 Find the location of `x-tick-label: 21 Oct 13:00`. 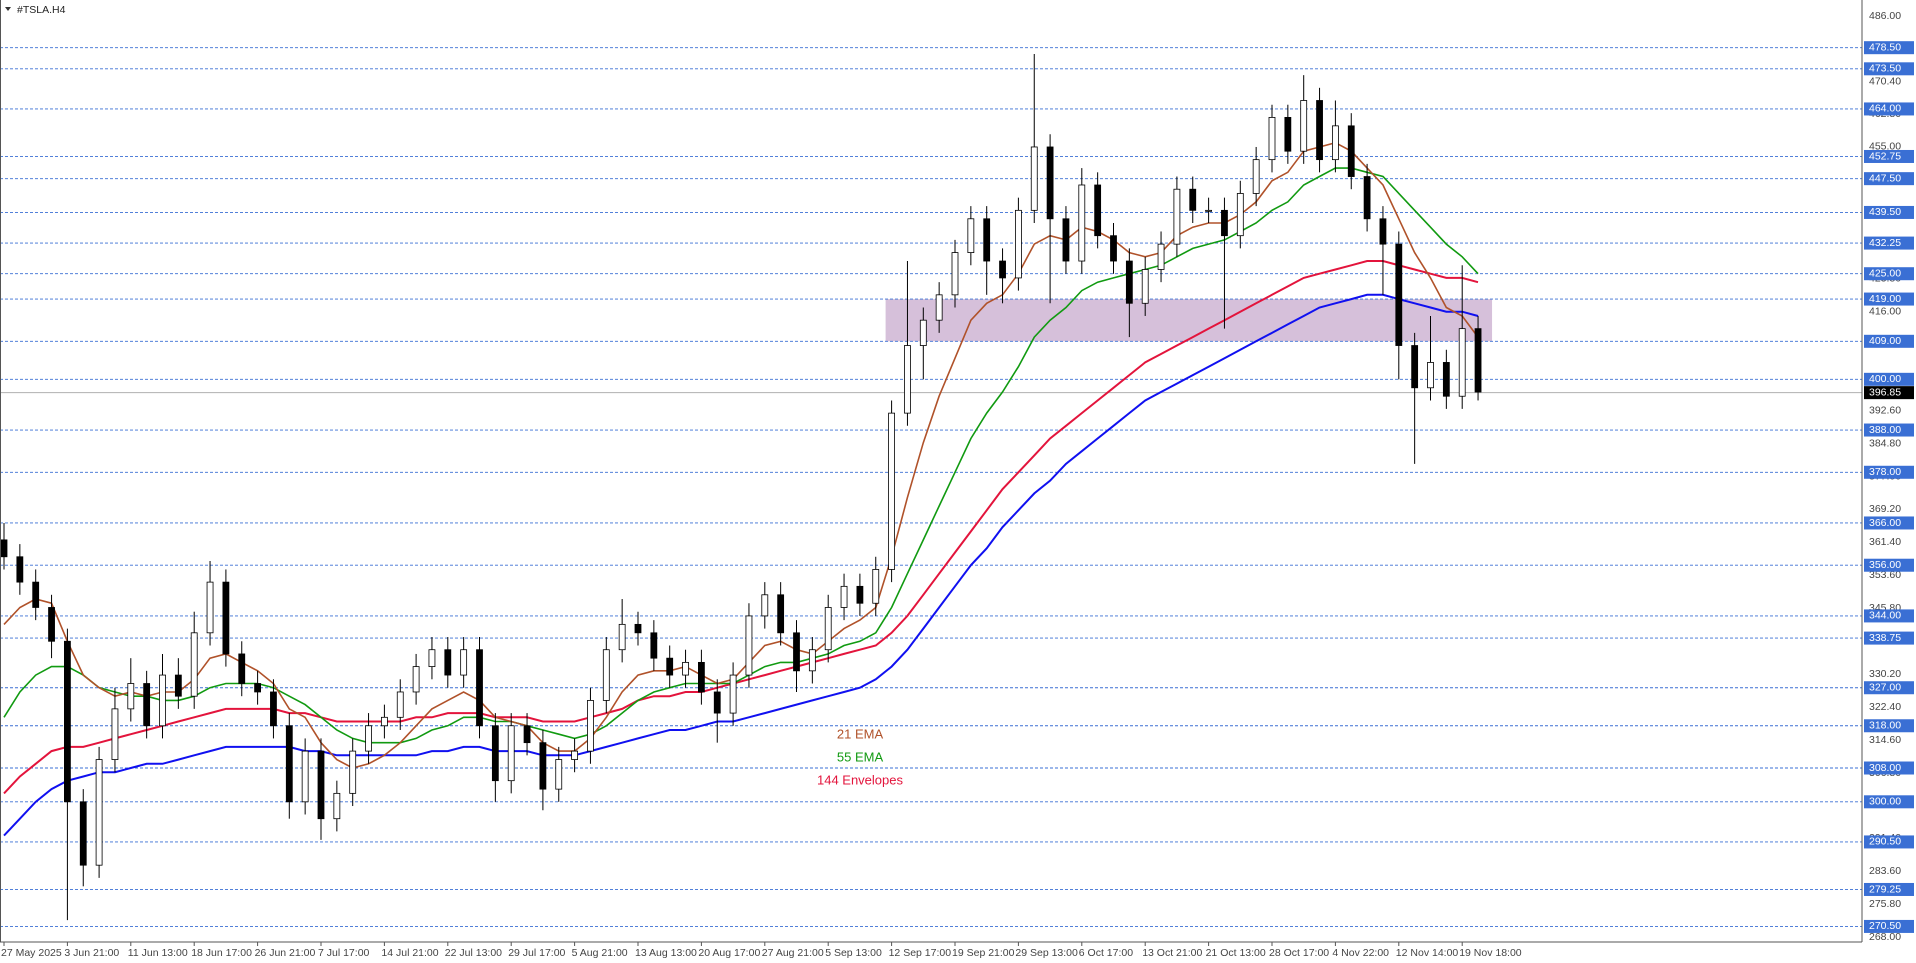

x-tick-label: 21 Oct 13:00 is located at coordinates (1236, 953).